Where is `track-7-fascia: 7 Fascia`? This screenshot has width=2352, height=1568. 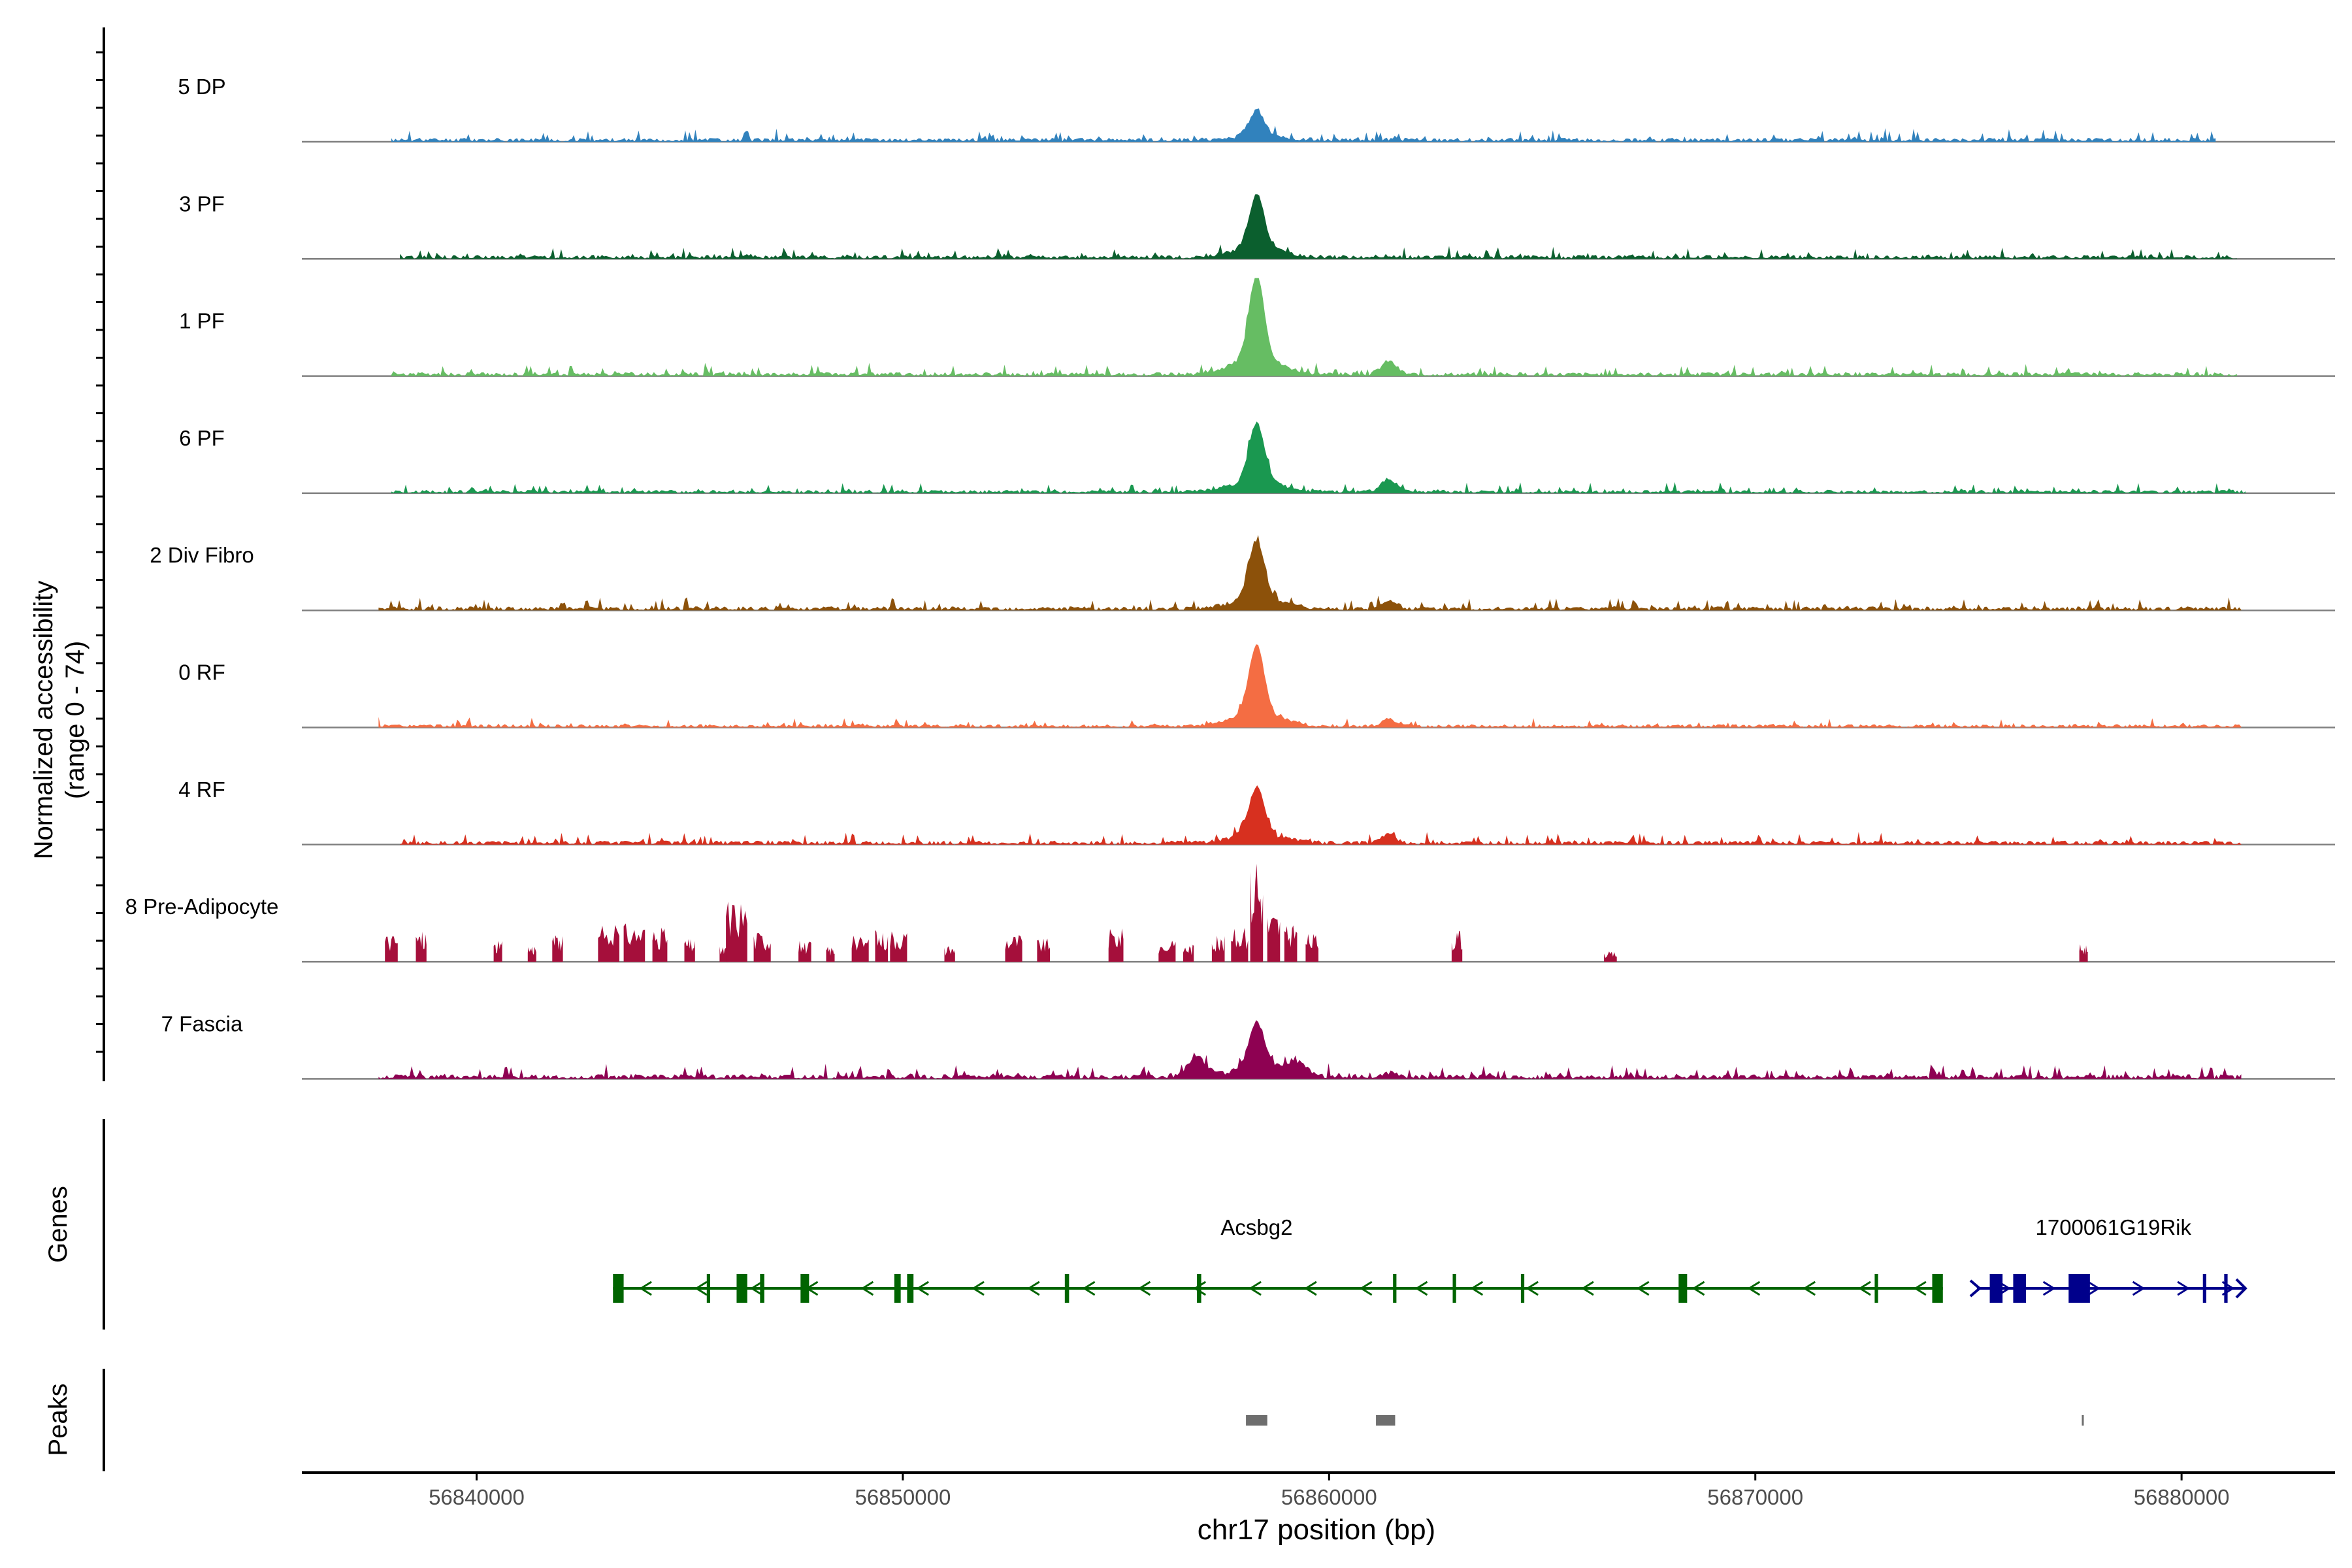
track-7-fascia: 7 Fascia is located at coordinates (1248, 1045).